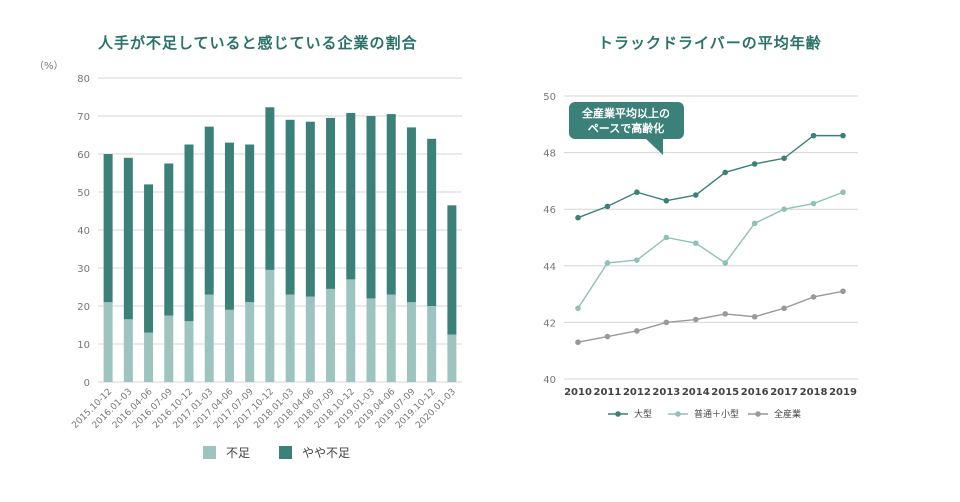 The image size is (960, 502). Describe the element at coordinates (238, 453) in the screenshot. I see `legend-label-fusoku: 不足` at that location.